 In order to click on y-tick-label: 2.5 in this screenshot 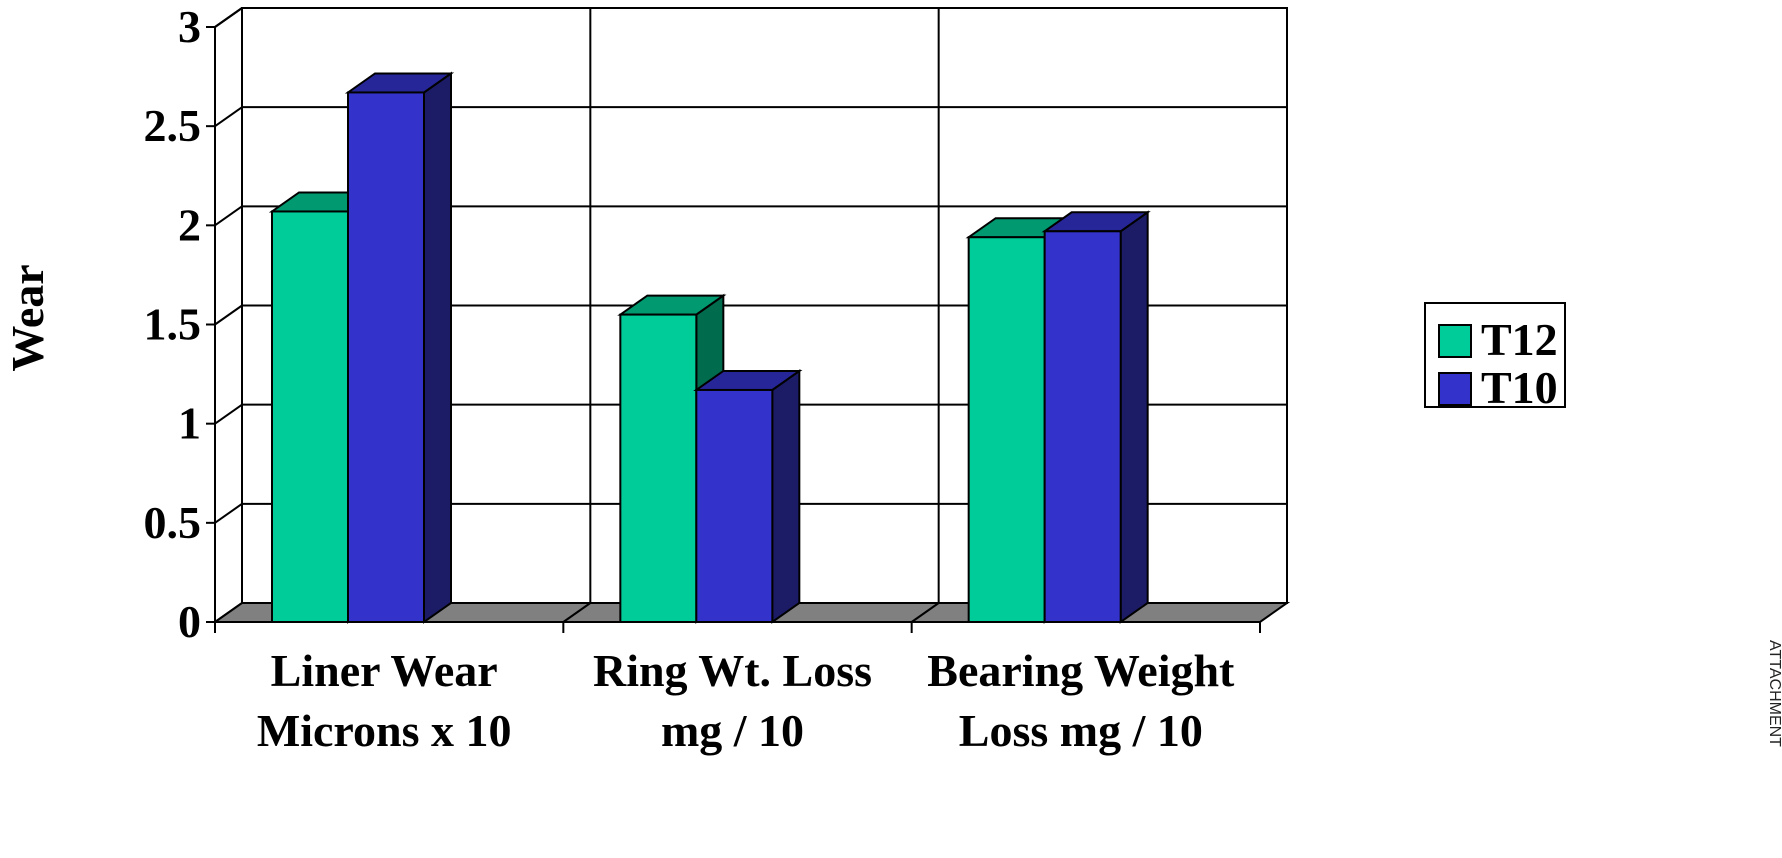, I will do `click(173, 125)`.